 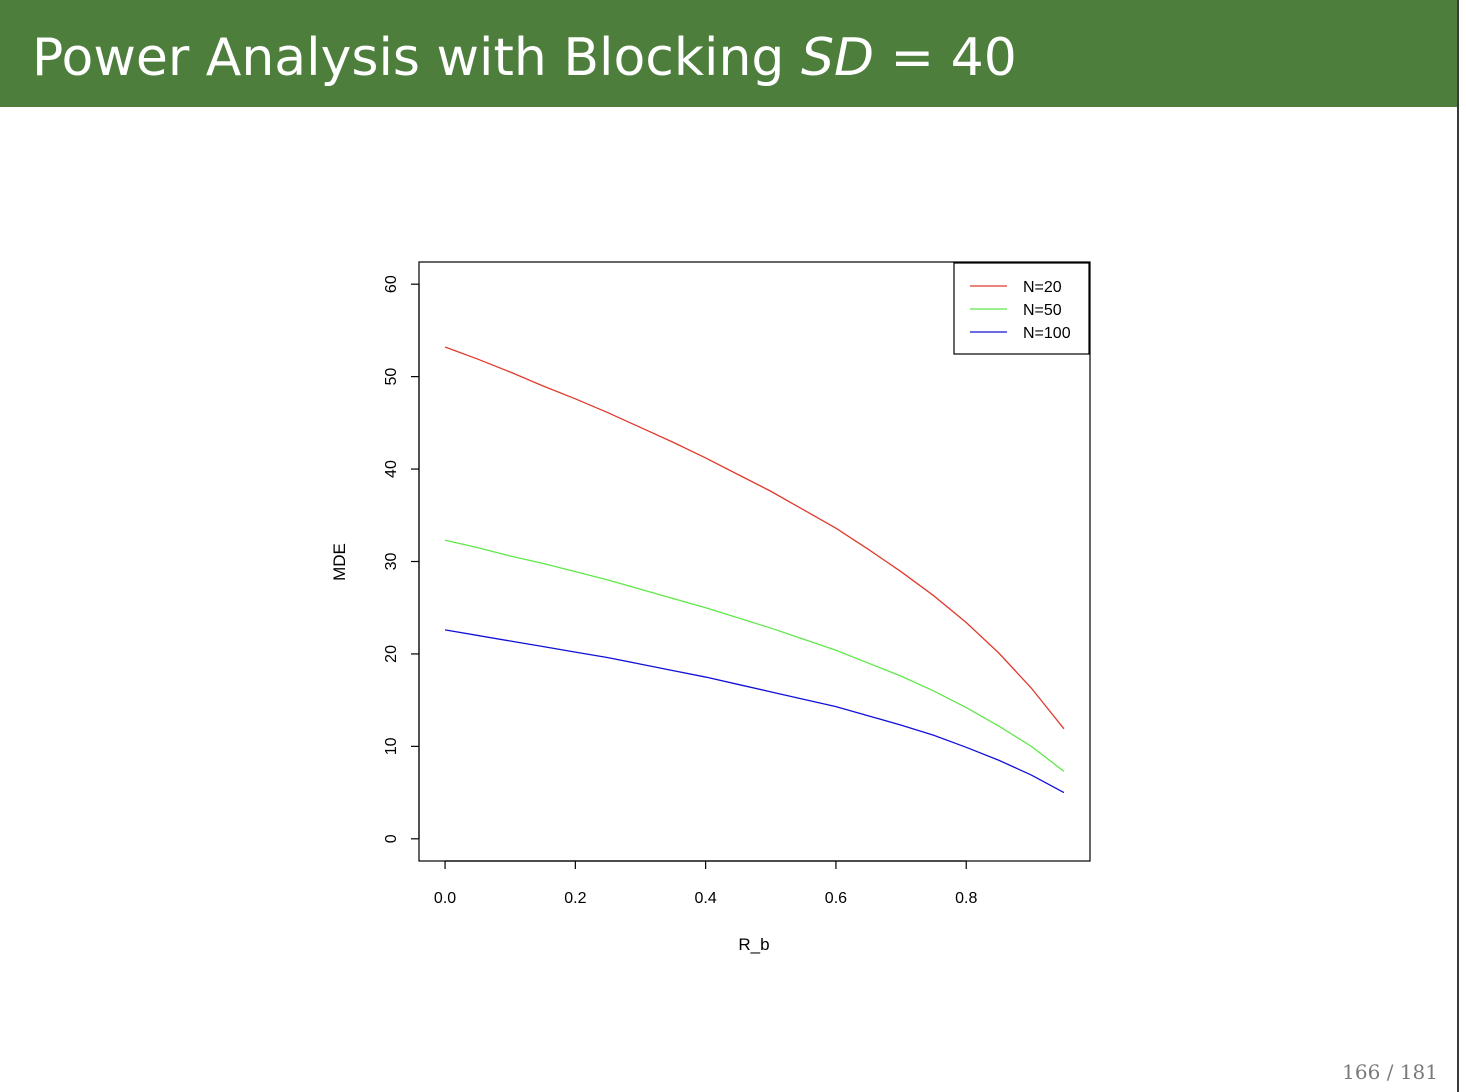 I want to click on y-tick-label: 20, so click(x=391, y=654).